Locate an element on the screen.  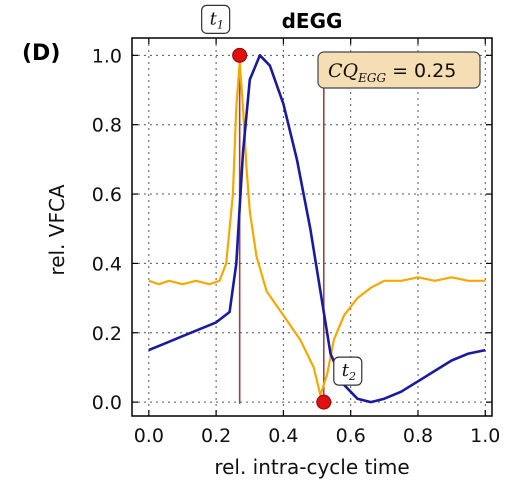
marker-label-t2: t2 is located at coordinates (349, 371).